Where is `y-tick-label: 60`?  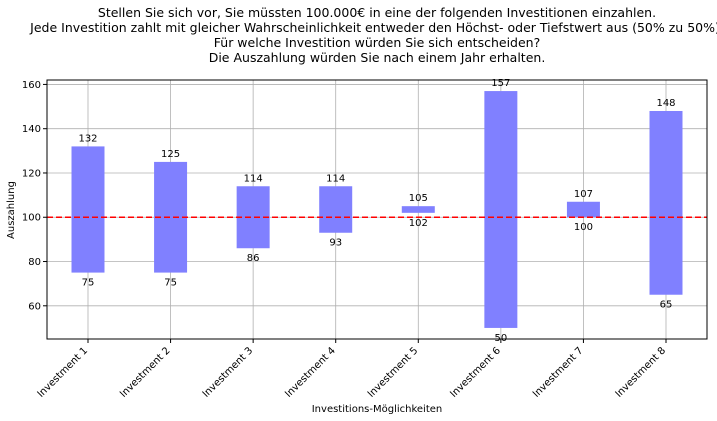
y-tick-label: 60 is located at coordinates (34, 306).